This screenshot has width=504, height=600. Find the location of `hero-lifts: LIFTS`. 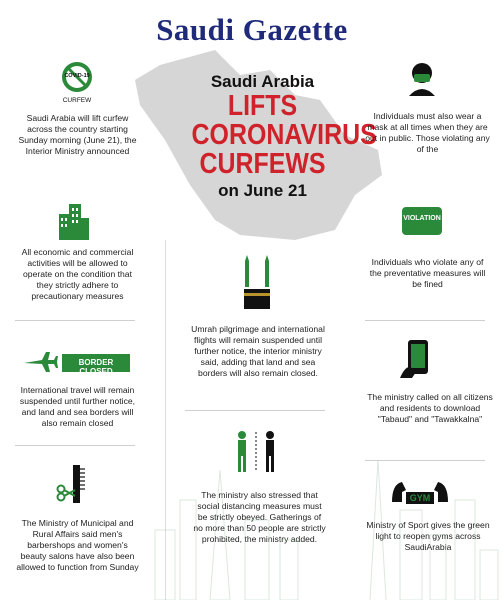

hero-lifts: LIFTS is located at coordinates (262, 106).